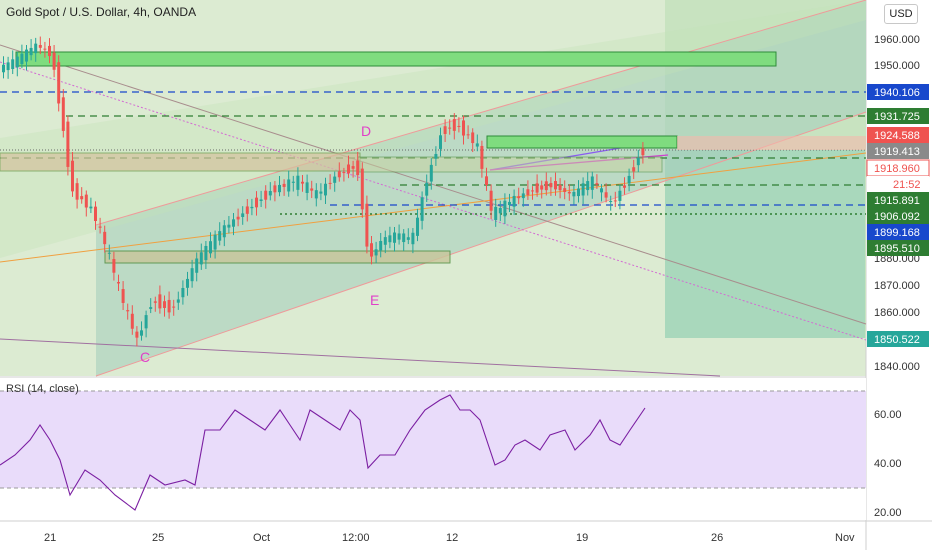 Image resolution: width=932 pixels, height=550 pixels. I want to click on price-tag-1940, so click(898, 92).